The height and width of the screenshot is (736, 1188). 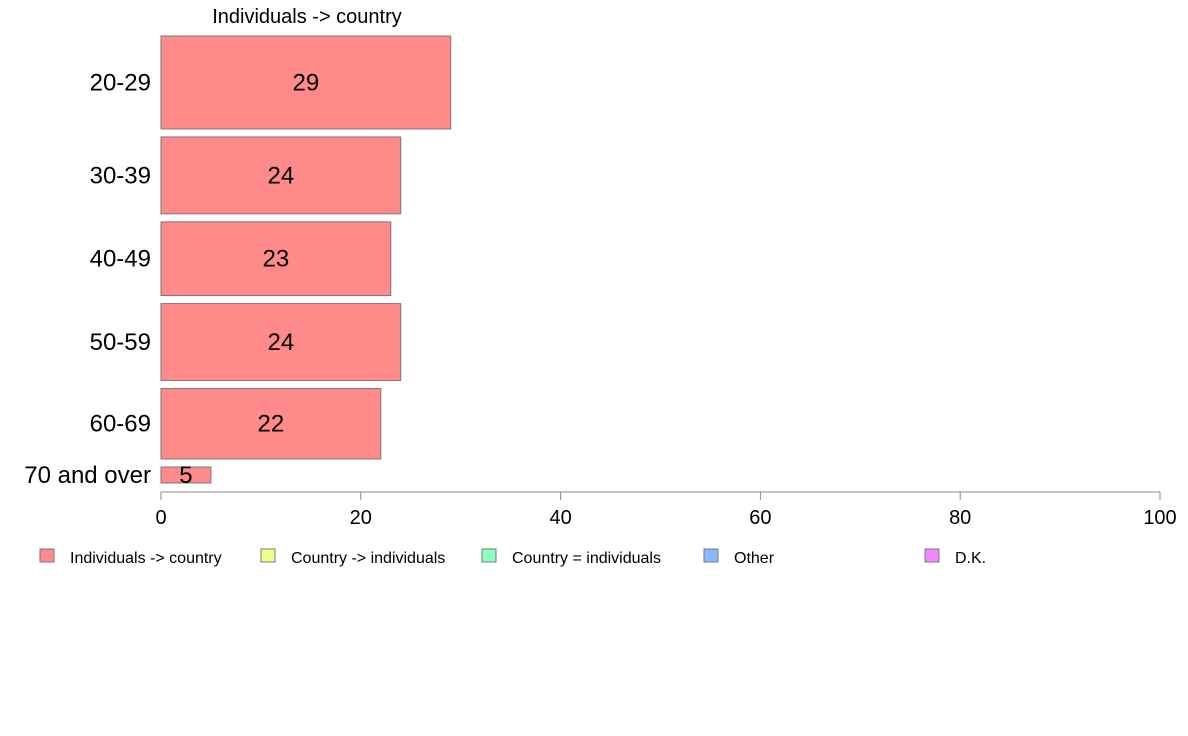 I want to click on category-label: 50-59, so click(x=120, y=342).